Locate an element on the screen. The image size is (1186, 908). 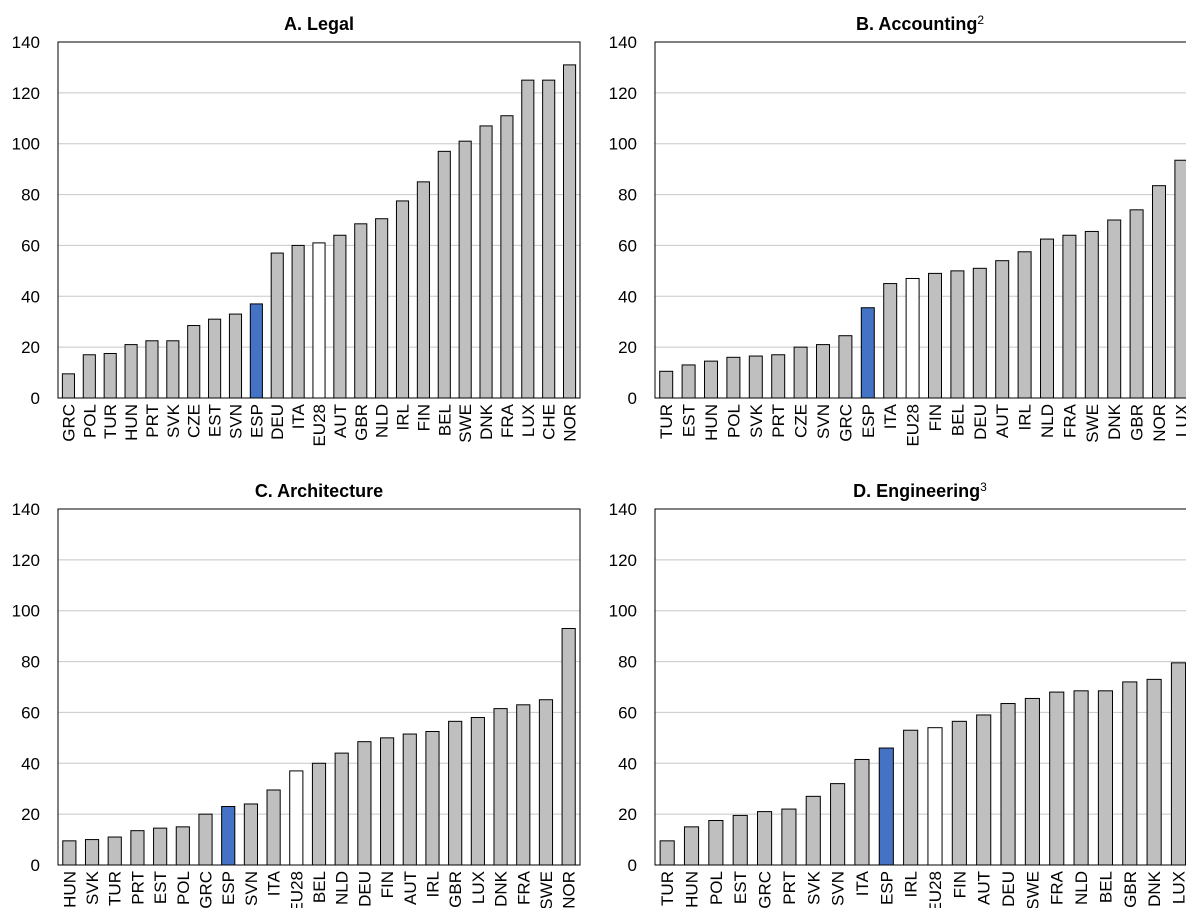
bar-swe is located at coordinates (546, 782).